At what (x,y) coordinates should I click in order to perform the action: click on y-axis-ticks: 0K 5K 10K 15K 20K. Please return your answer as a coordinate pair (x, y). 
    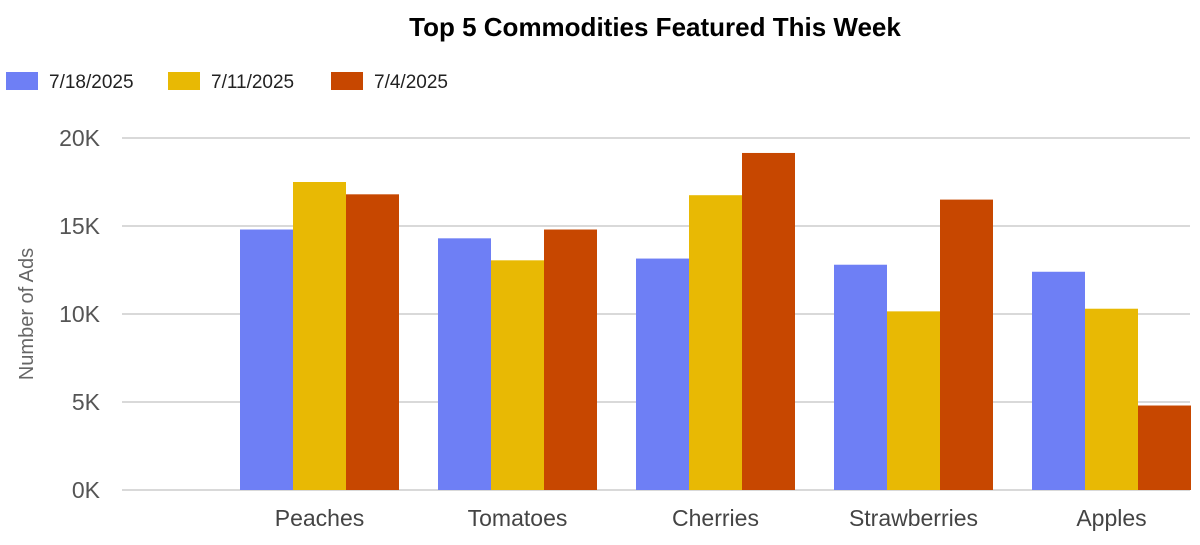
    Looking at the image, I should click on (80, 314).